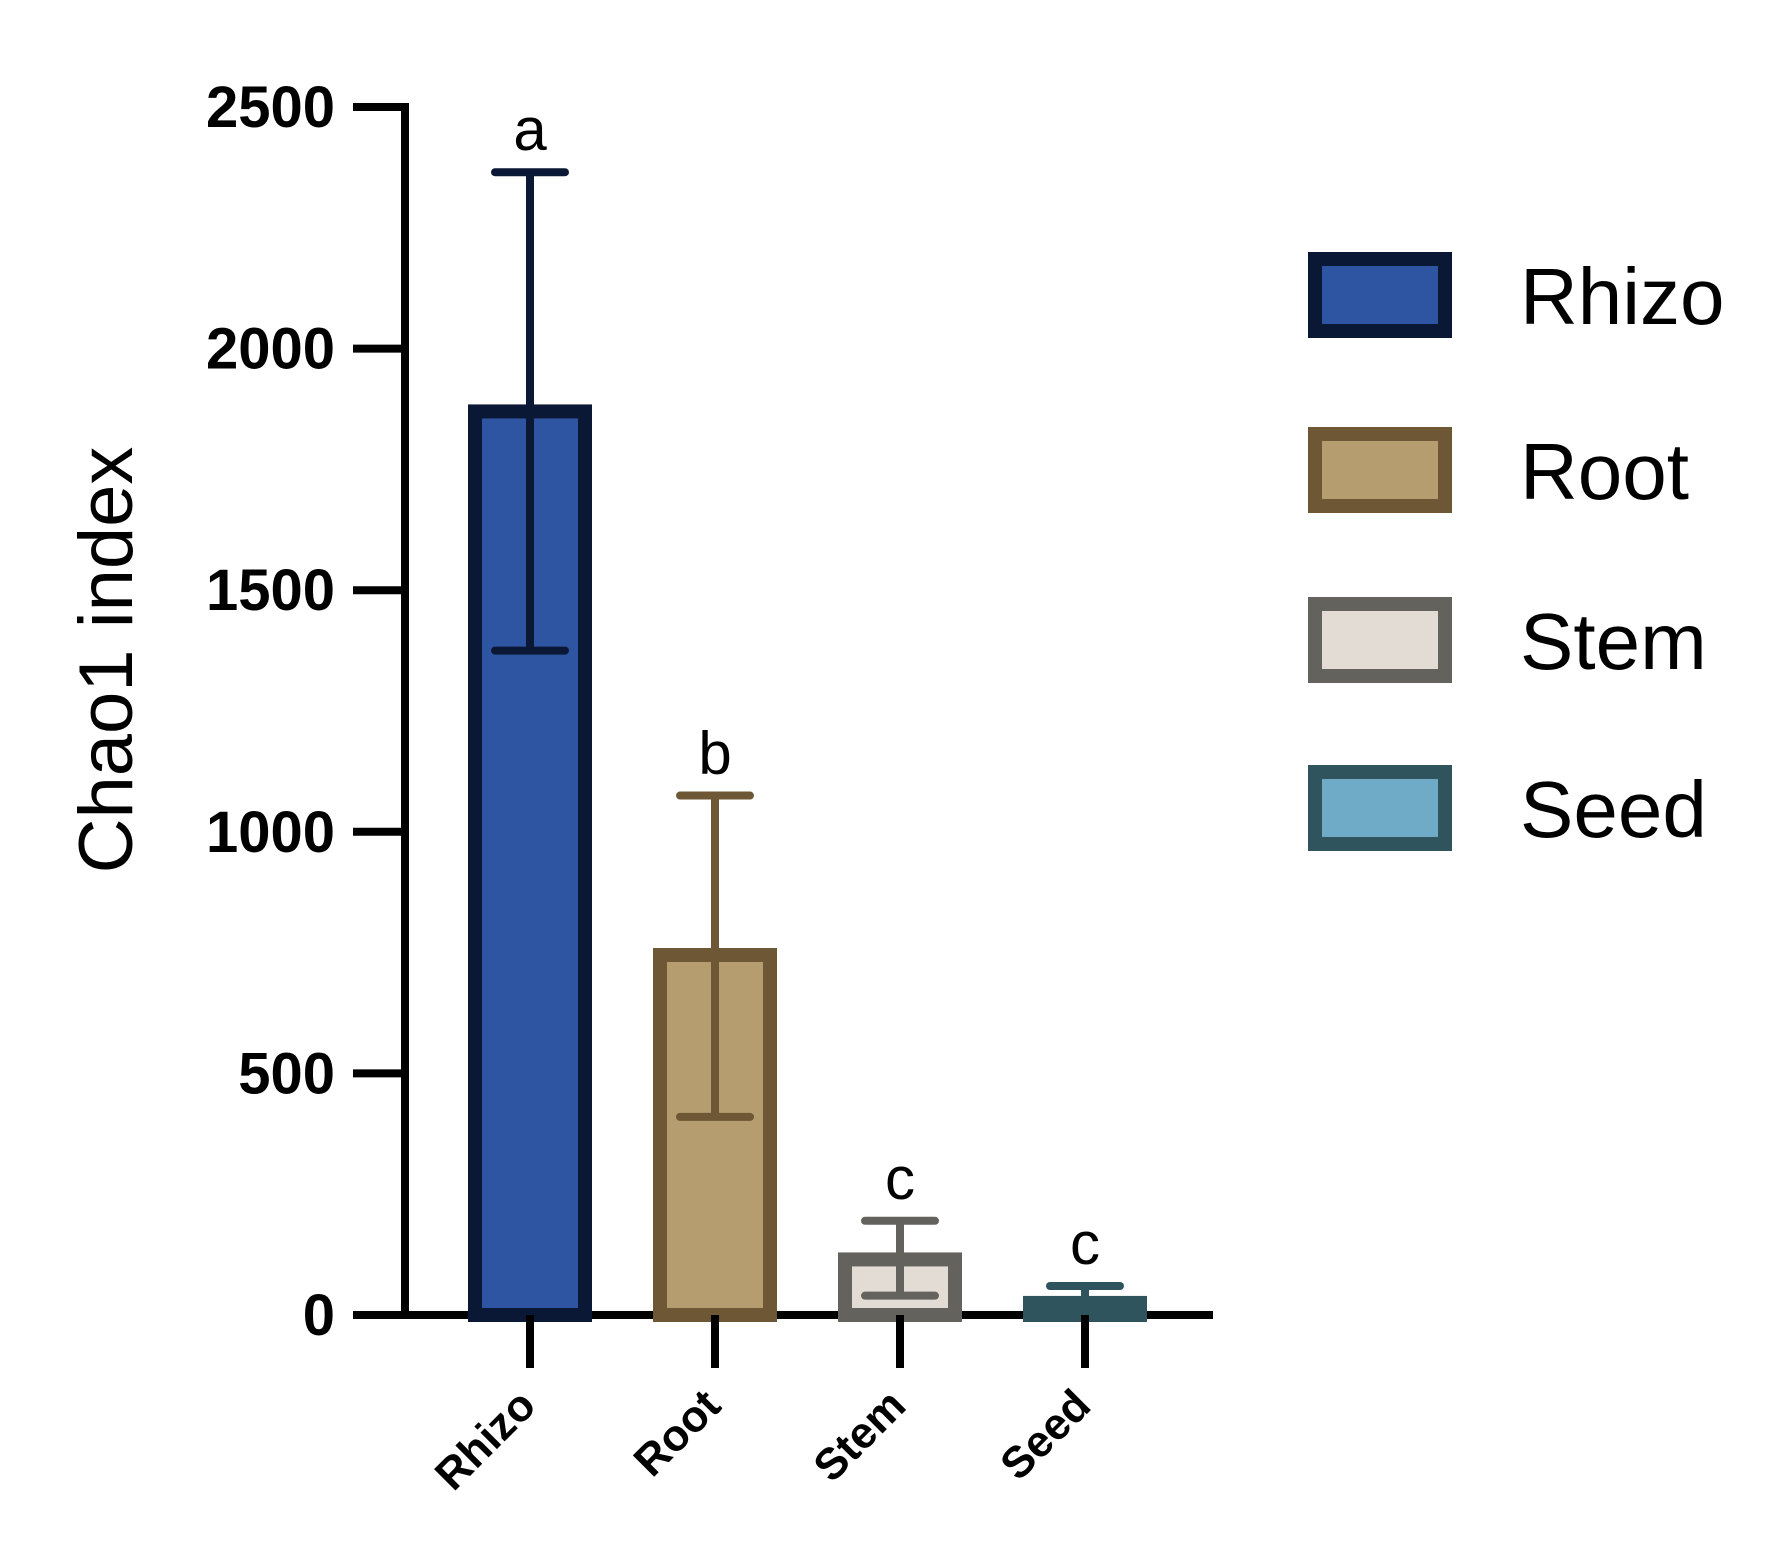 This screenshot has height=1542, width=1792. I want to click on y-tick-label-2500: 2500, so click(270, 107).